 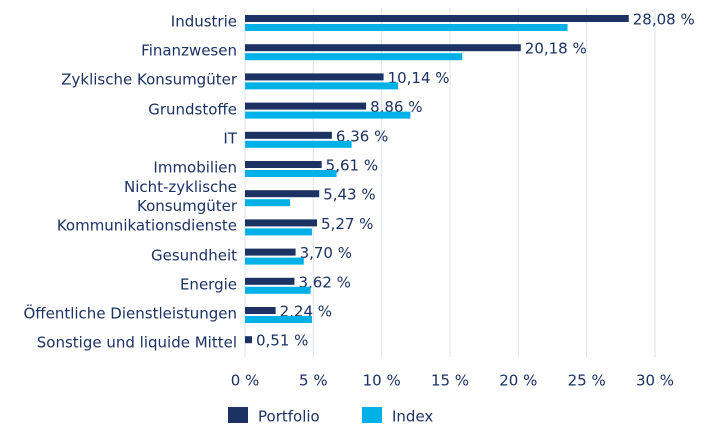 What do you see at coordinates (347, 224) in the screenshot?
I see `data-label: 5,27 %` at bounding box center [347, 224].